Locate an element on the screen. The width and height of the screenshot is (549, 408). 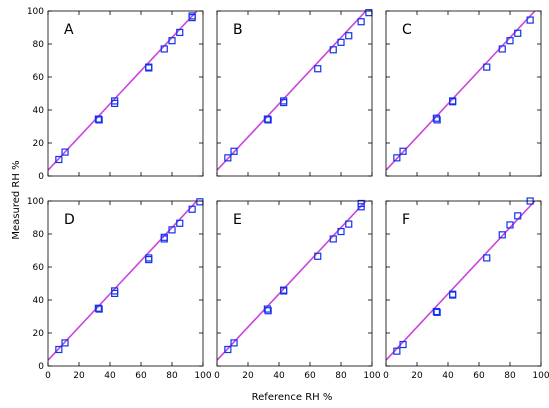
y-axis-label: Measured RH % is located at coordinates (16, 199).